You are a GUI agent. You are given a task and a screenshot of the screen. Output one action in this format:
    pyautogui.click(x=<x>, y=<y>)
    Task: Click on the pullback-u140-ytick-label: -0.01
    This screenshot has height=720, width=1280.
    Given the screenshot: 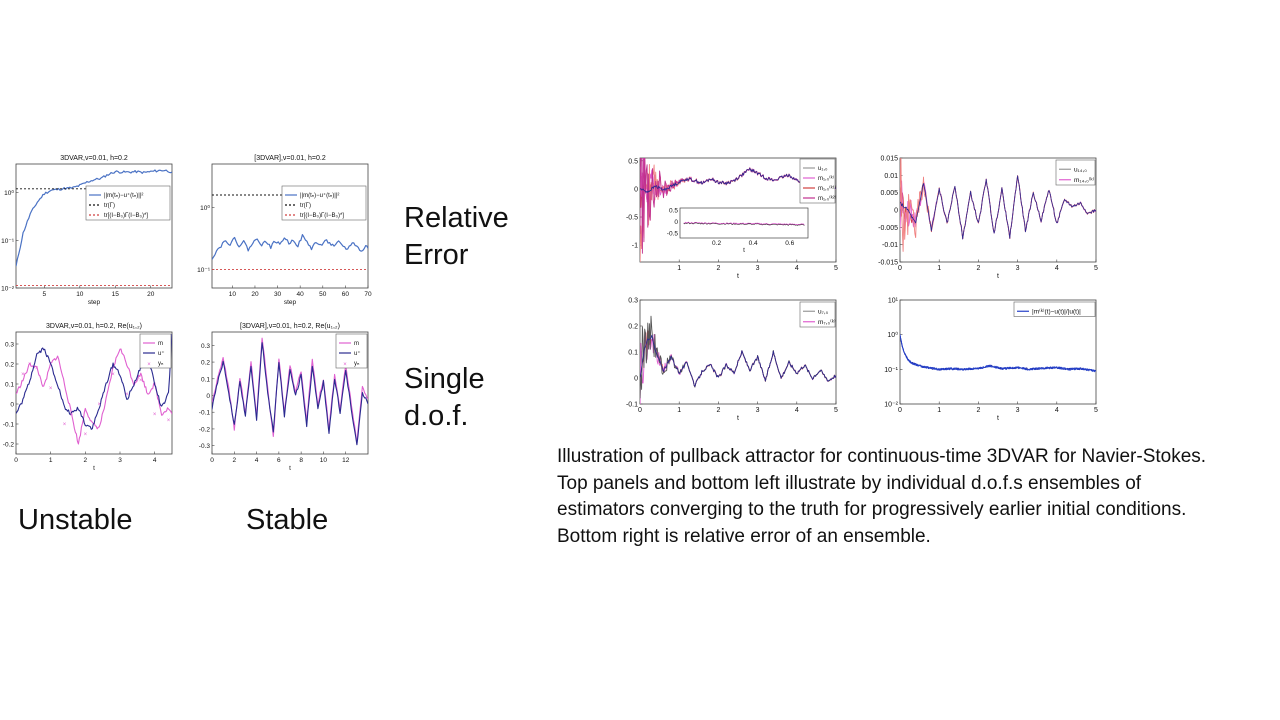 What is the action you would take?
    pyautogui.click(x=890, y=245)
    